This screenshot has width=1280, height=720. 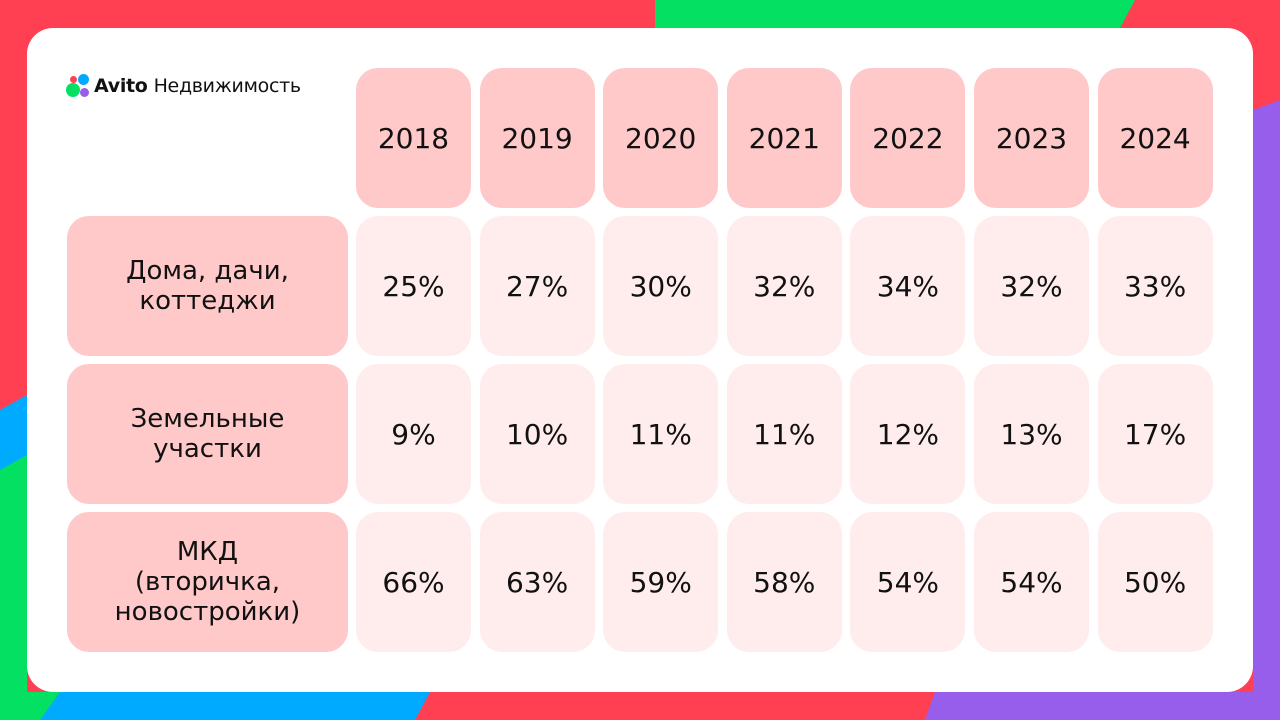 I want to click on value-cell: 58%, so click(x=784, y=582).